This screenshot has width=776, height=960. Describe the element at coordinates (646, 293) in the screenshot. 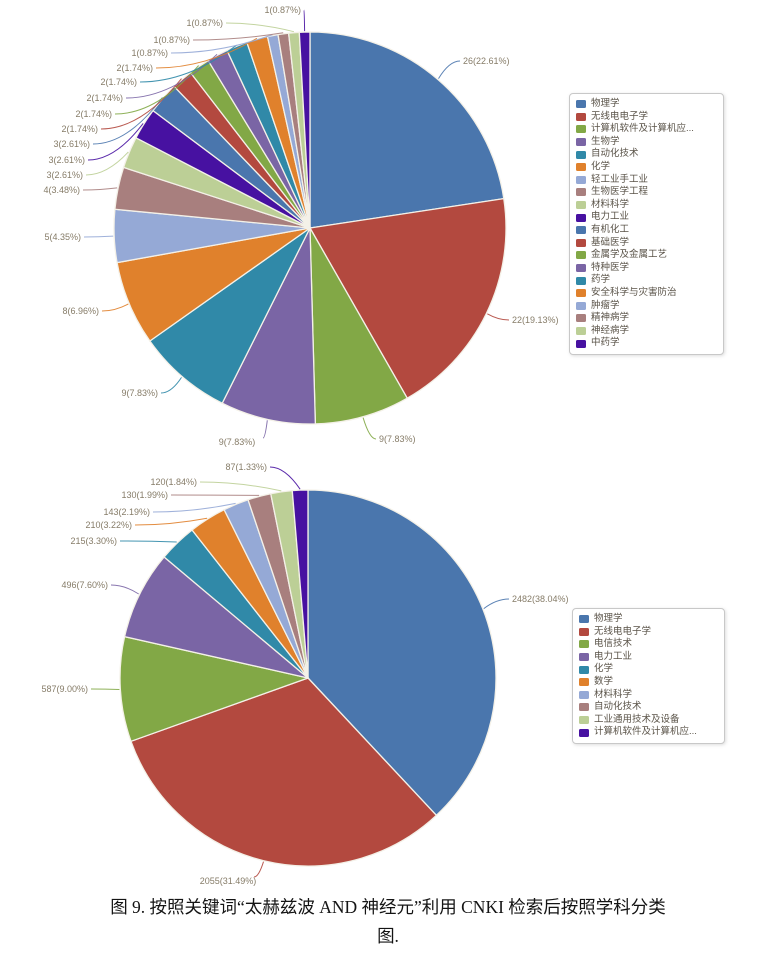

I see `legend-item: 安全科学与灾害防治` at that location.